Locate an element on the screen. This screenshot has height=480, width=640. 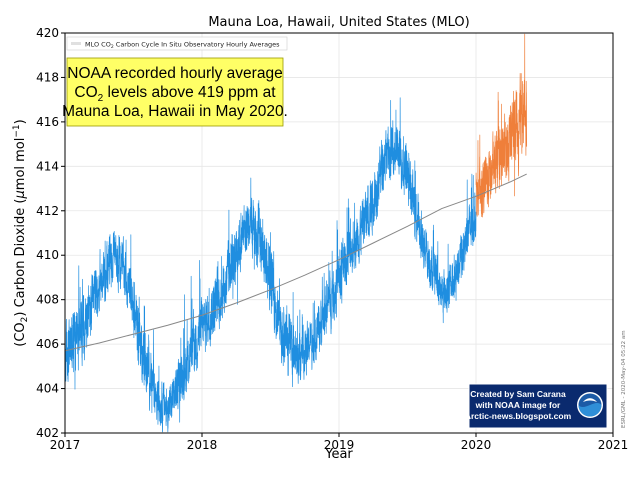
x-tick-label: 2019 is located at coordinates (339, 445).